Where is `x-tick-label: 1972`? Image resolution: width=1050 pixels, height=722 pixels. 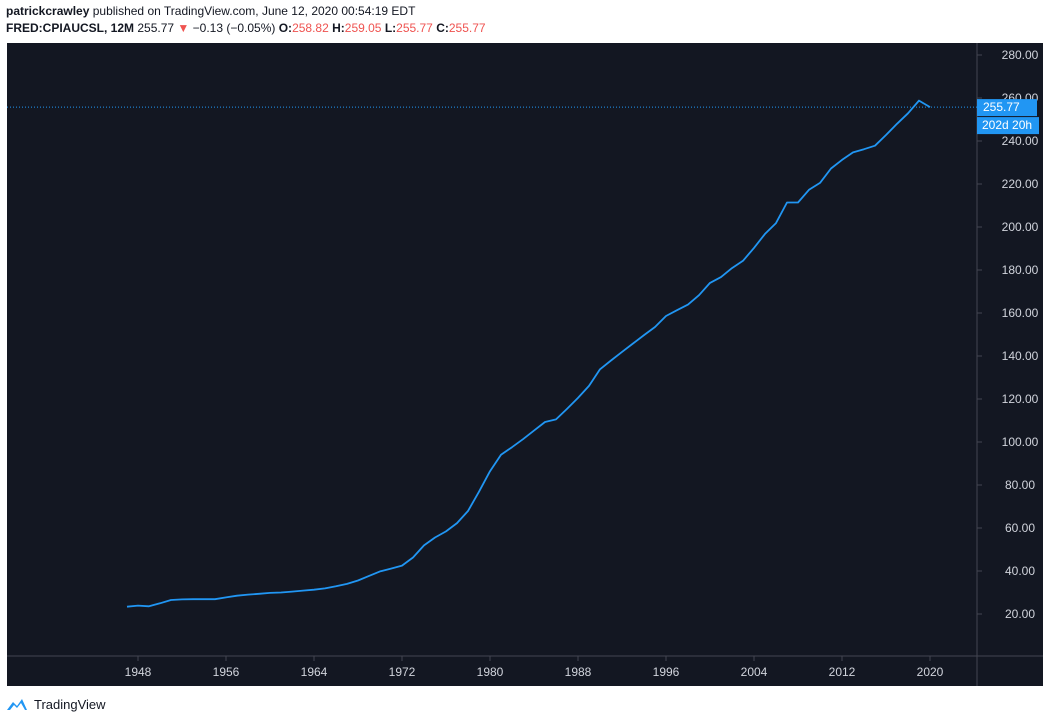
x-tick-label: 1972 is located at coordinates (402, 672).